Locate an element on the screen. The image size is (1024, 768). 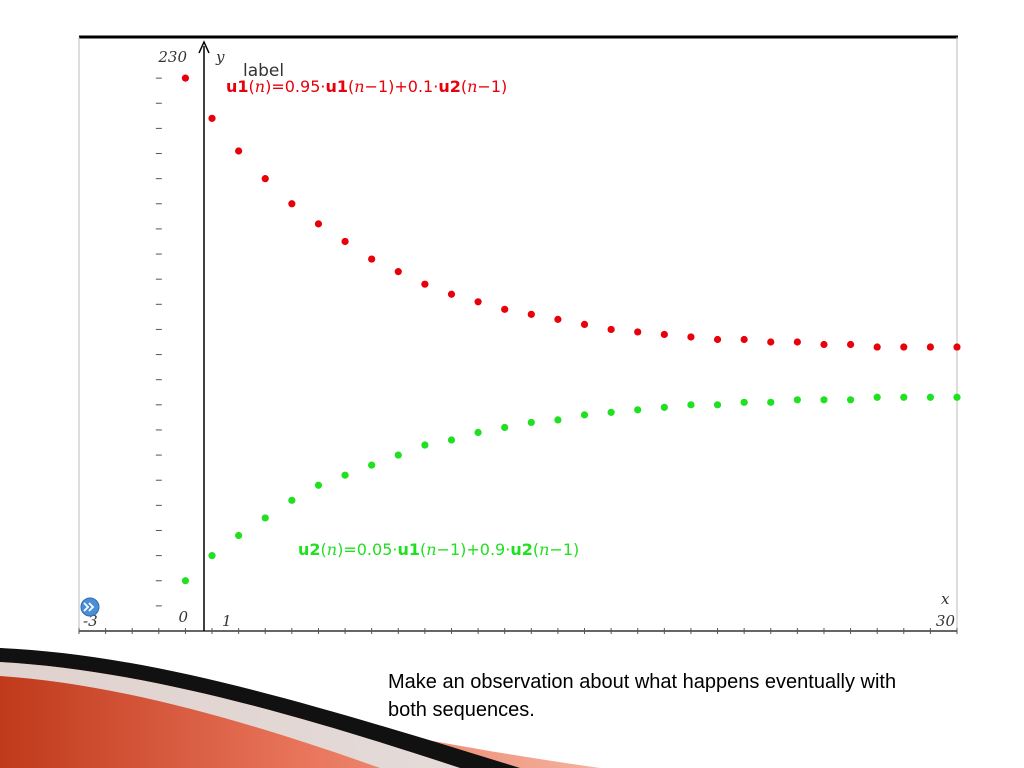
x-tick-1-label: 1 is located at coordinates (227, 621).